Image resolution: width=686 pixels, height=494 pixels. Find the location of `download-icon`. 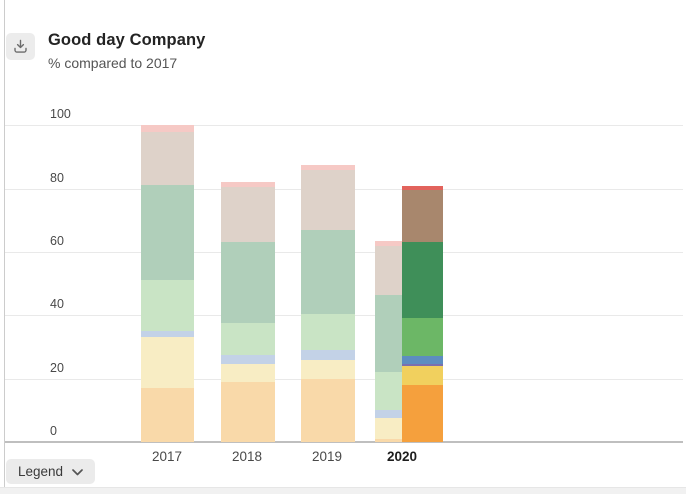

download-icon is located at coordinates (20, 46).